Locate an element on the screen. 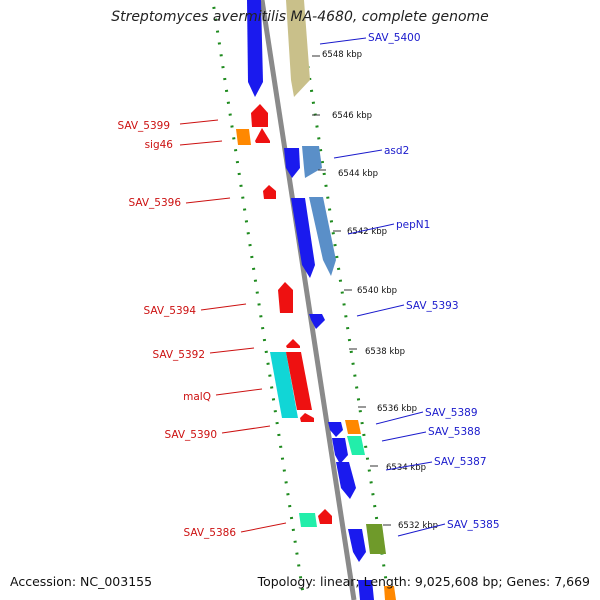  gene-label-left: SAV_5386 is located at coordinates (209, 533).